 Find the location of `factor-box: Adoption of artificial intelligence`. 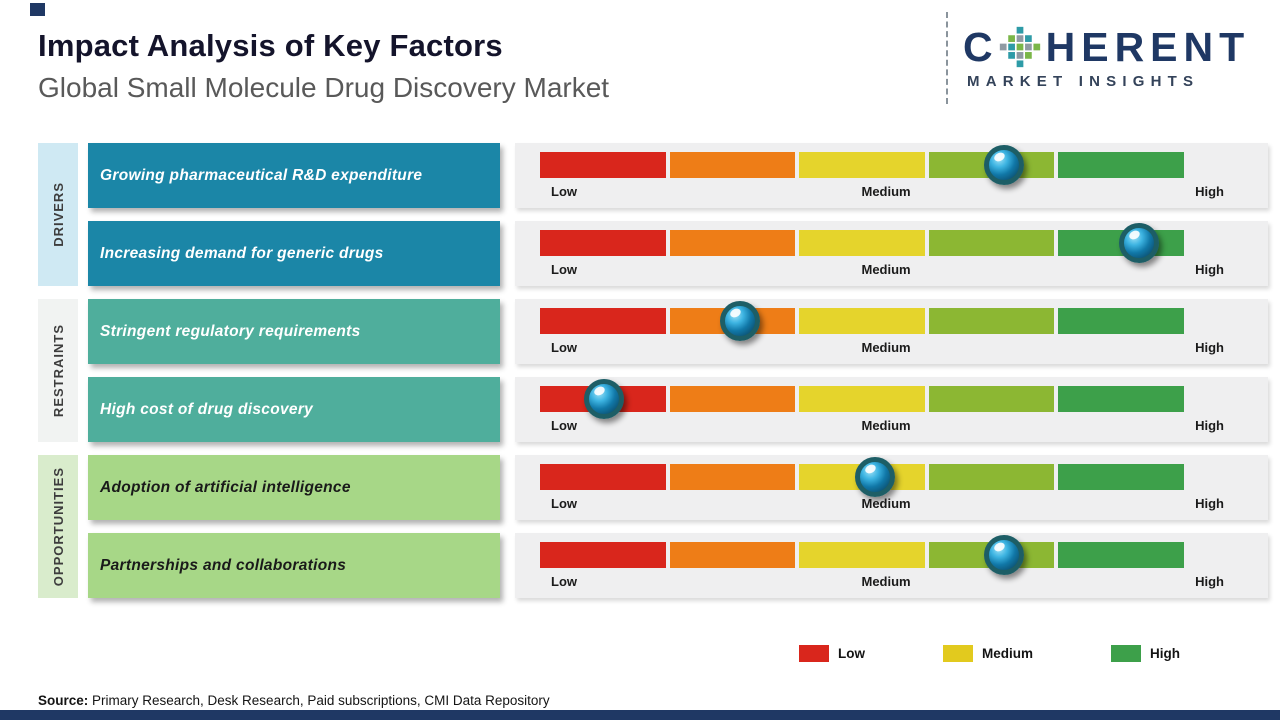

factor-box: Adoption of artificial intelligence is located at coordinates (294, 487).